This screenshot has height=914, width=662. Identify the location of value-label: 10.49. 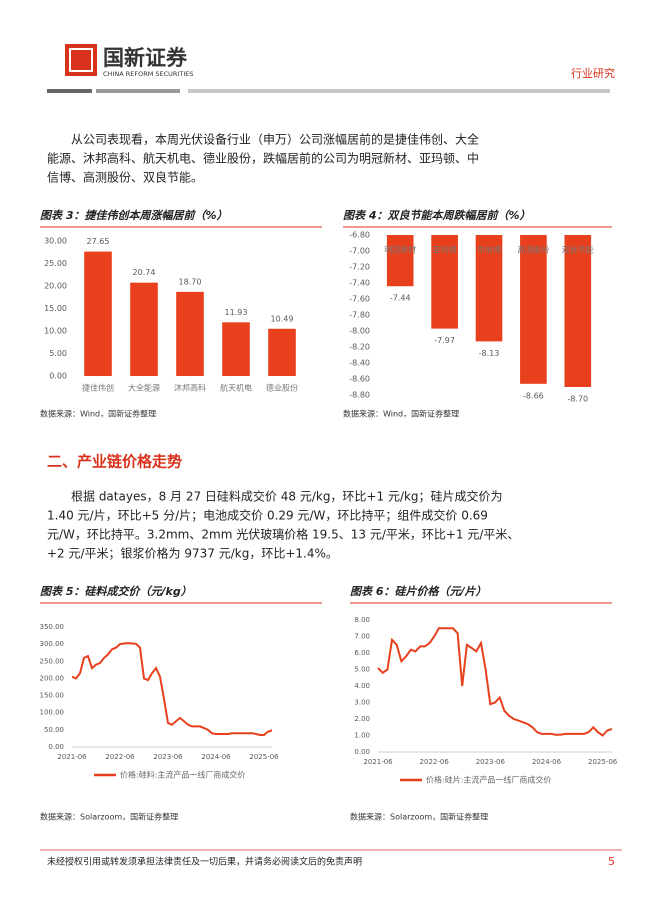
(282, 318).